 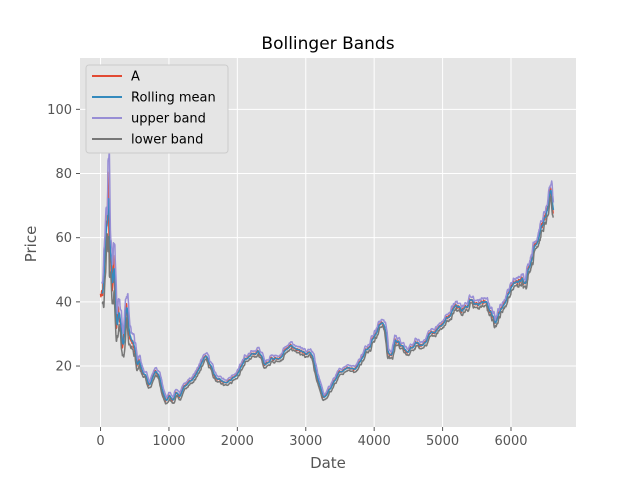 I want to click on legend-box, so click(x=157, y=109).